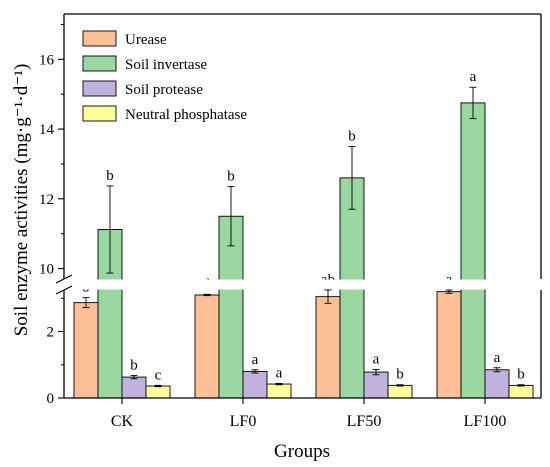 This screenshot has height=467, width=550. I want to click on y-tick-label: 14, so click(47, 130).